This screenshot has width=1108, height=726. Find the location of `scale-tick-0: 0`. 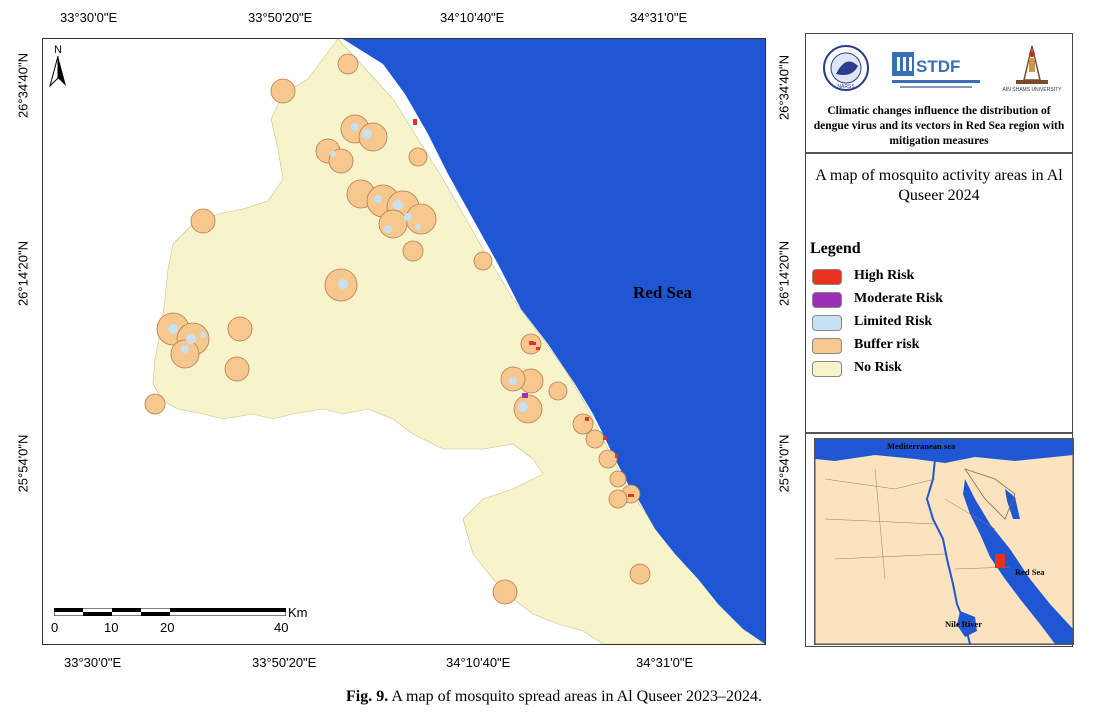

scale-tick-0: 0 is located at coordinates (55, 627).